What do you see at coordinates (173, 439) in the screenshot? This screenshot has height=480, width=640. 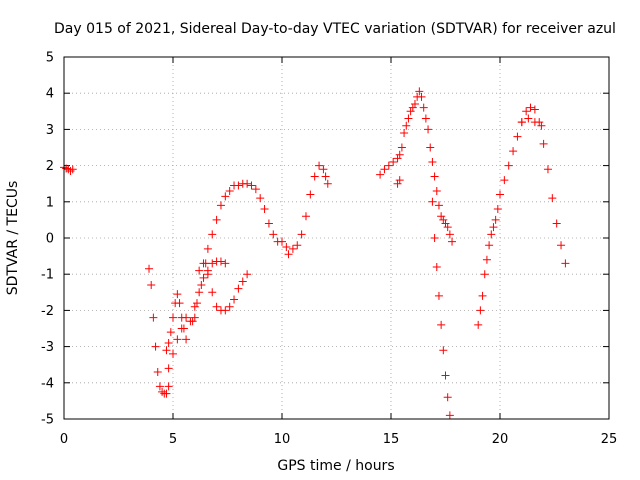 I see `x-tick-label: 5` at bounding box center [173, 439].